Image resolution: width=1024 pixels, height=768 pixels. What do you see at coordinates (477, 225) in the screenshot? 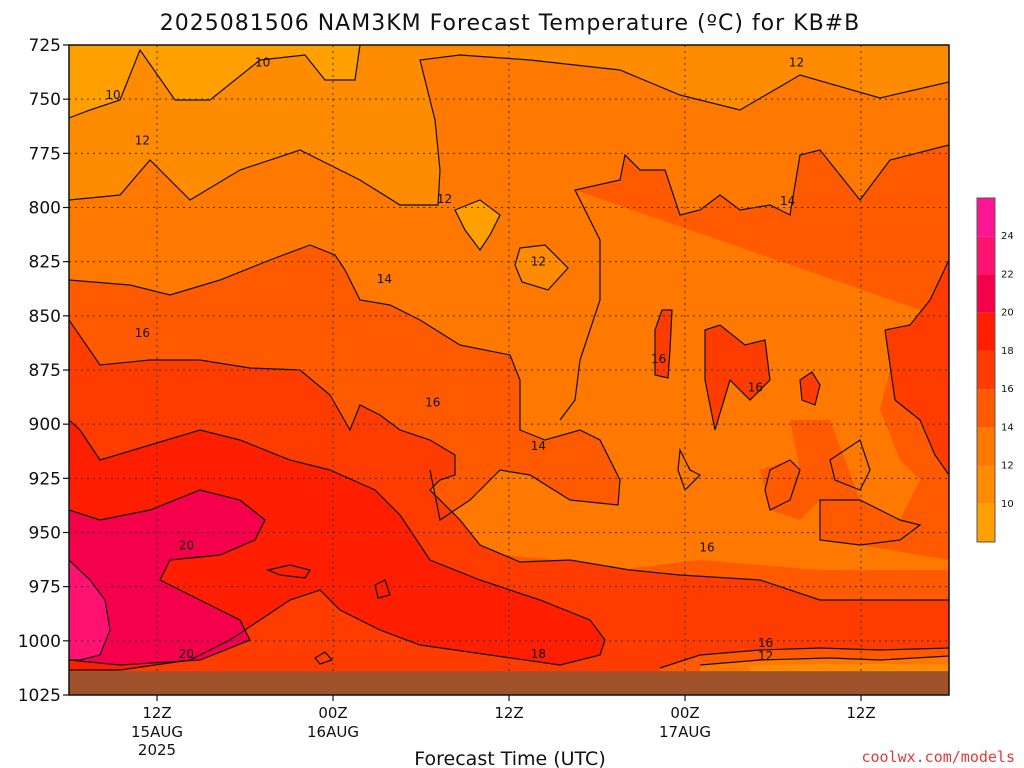
I see `band-10-12-island` at bounding box center [477, 225].